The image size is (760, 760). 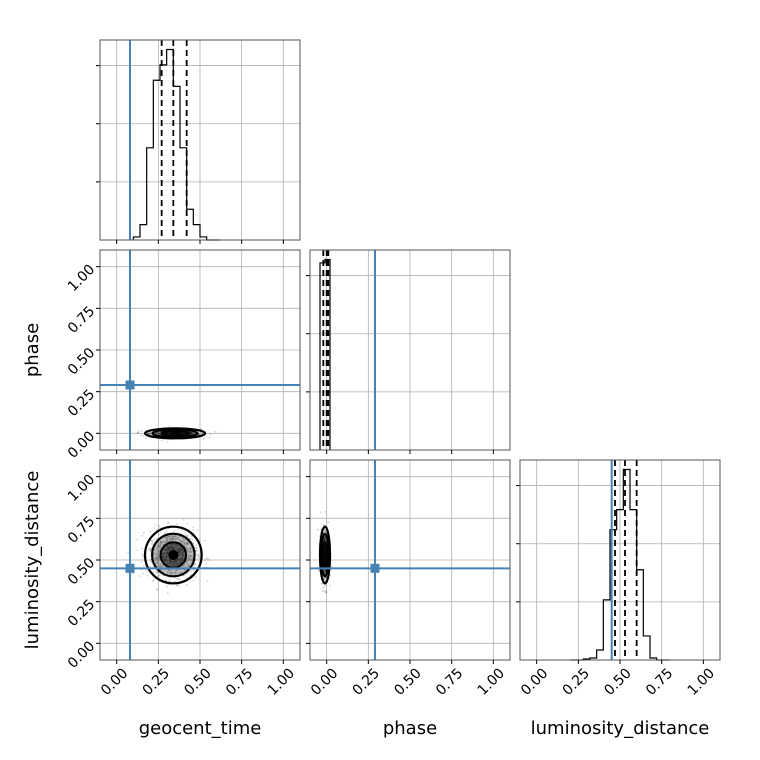 What do you see at coordinates (81, 278) in the screenshot?
I see `y-tick-label-phase-4: 1.00` at bounding box center [81, 278].